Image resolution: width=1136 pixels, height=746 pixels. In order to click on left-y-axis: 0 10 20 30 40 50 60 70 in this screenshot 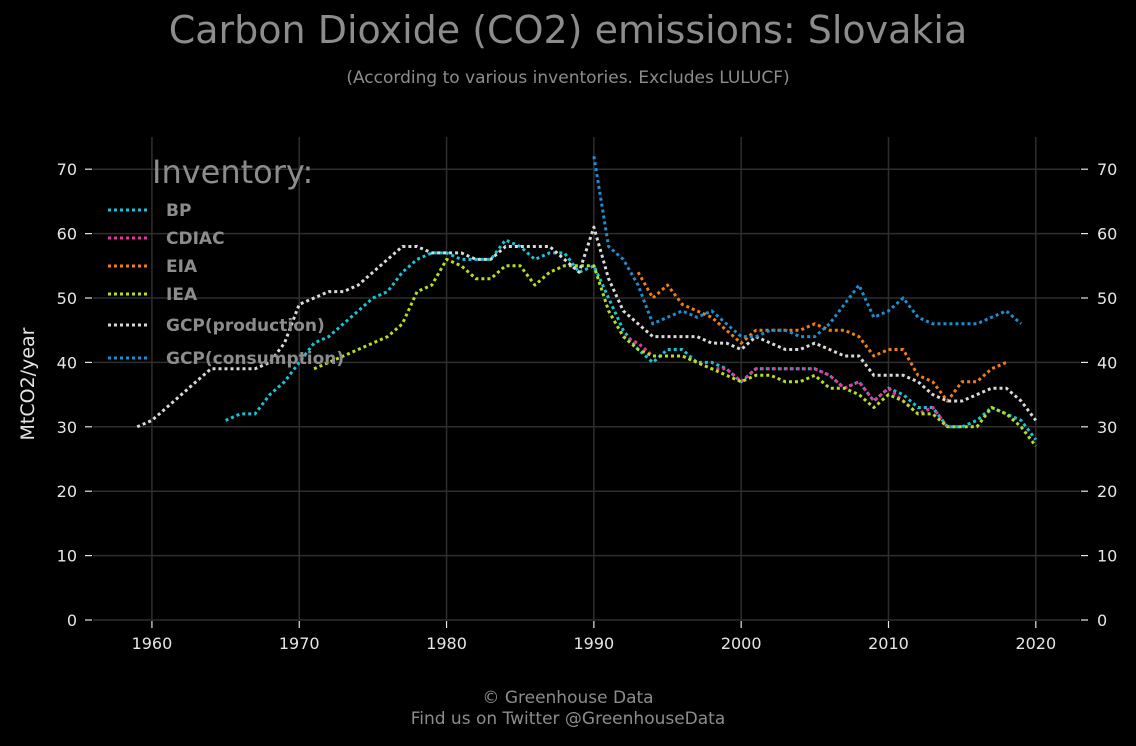, I will do `click(74, 395)`.